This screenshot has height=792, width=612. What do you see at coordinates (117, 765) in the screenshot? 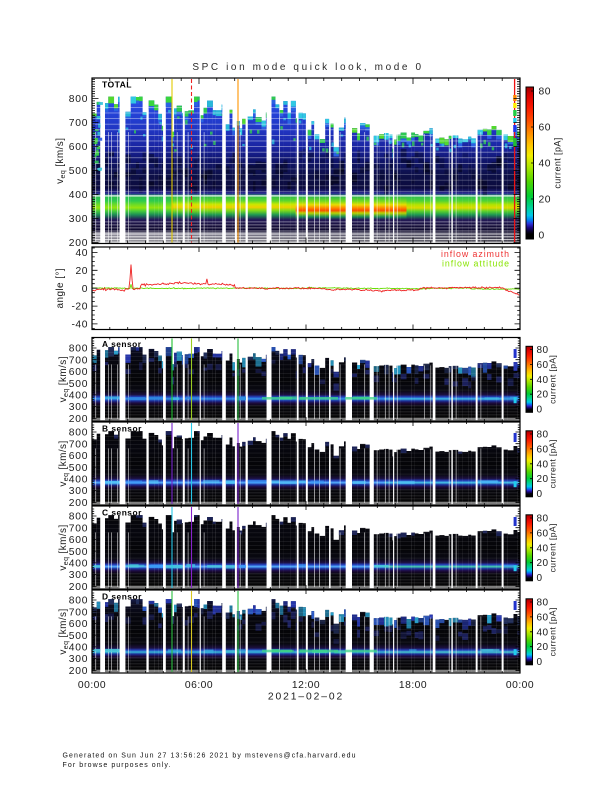
I see `svg-text: For browse purposes only.` at bounding box center [117, 765].